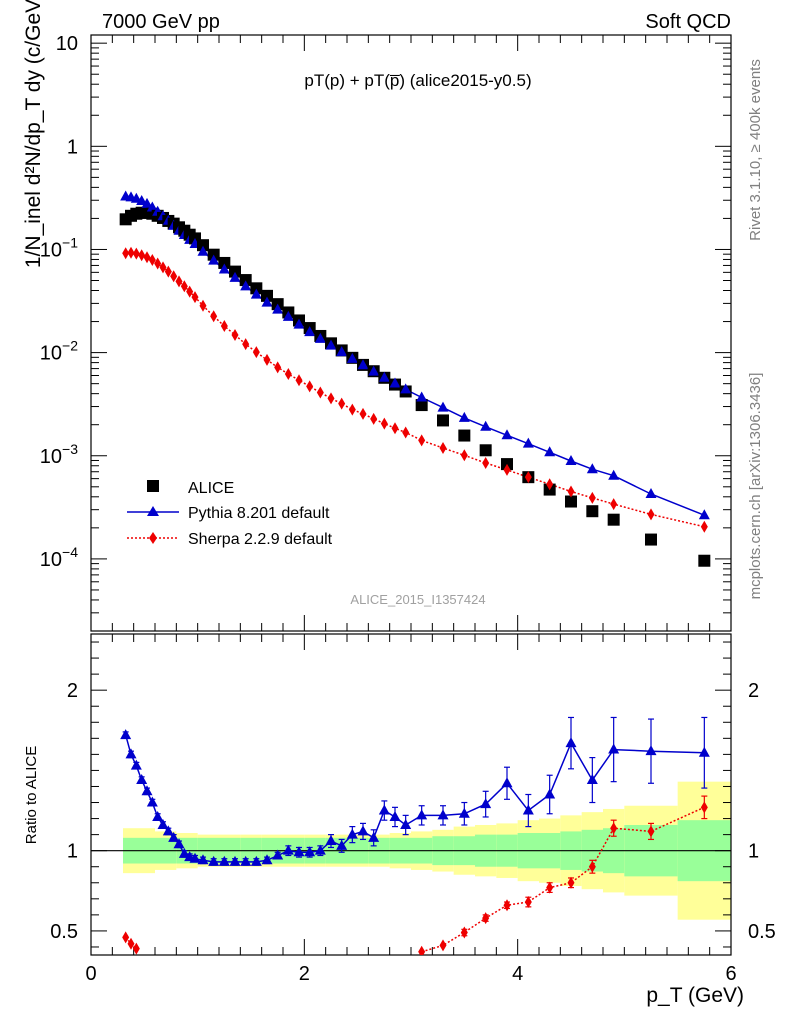 Image resolution: width=786 pixels, height=1024 pixels. What do you see at coordinates (688, 22) in the screenshot?
I see `header-category-label: Soft QCD` at bounding box center [688, 22].